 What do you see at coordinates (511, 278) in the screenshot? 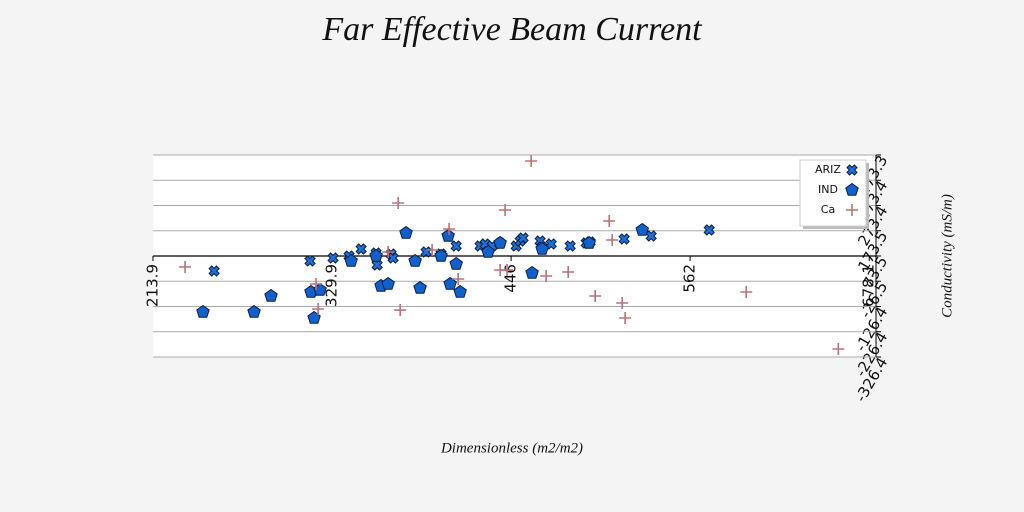
I see `x-tick-label: 446` at bounding box center [511, 278].